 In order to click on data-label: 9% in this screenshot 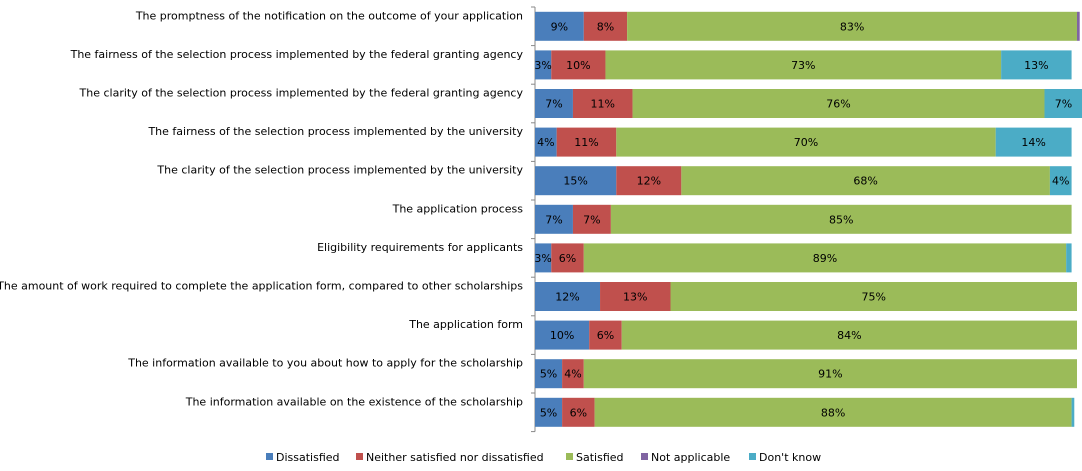, I will do `click(559, 26)`.